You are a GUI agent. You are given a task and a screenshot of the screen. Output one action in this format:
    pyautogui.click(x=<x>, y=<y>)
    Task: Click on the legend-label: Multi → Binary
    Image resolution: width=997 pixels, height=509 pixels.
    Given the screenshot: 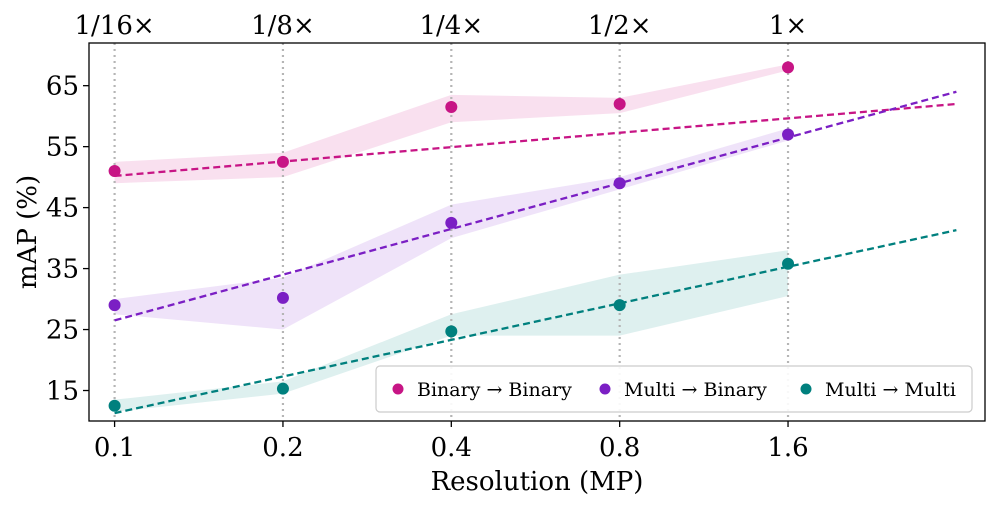 What is the action you would take?
    pyautogui.click(x=695, y=390)
    